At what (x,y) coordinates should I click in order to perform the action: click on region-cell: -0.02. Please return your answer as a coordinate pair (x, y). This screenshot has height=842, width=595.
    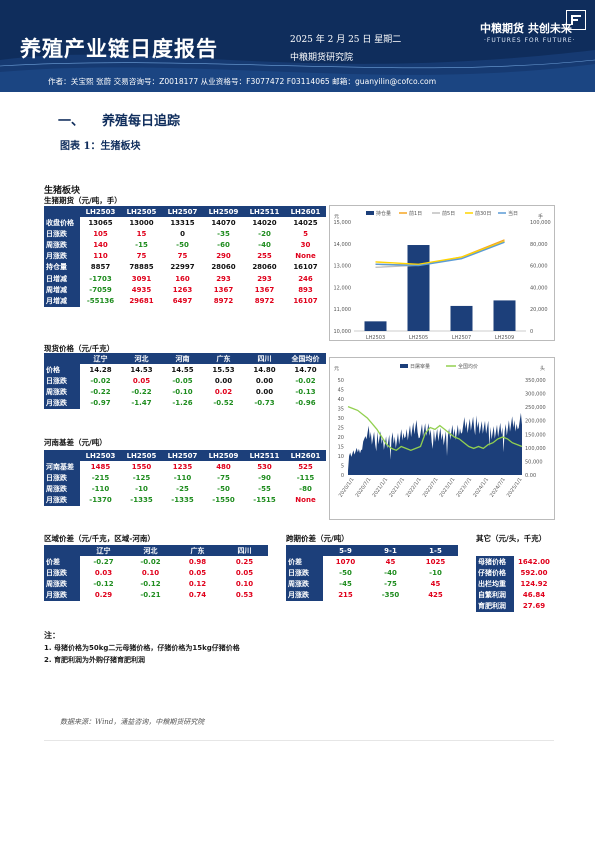
    Looking at the image, I should click on (150, 561).